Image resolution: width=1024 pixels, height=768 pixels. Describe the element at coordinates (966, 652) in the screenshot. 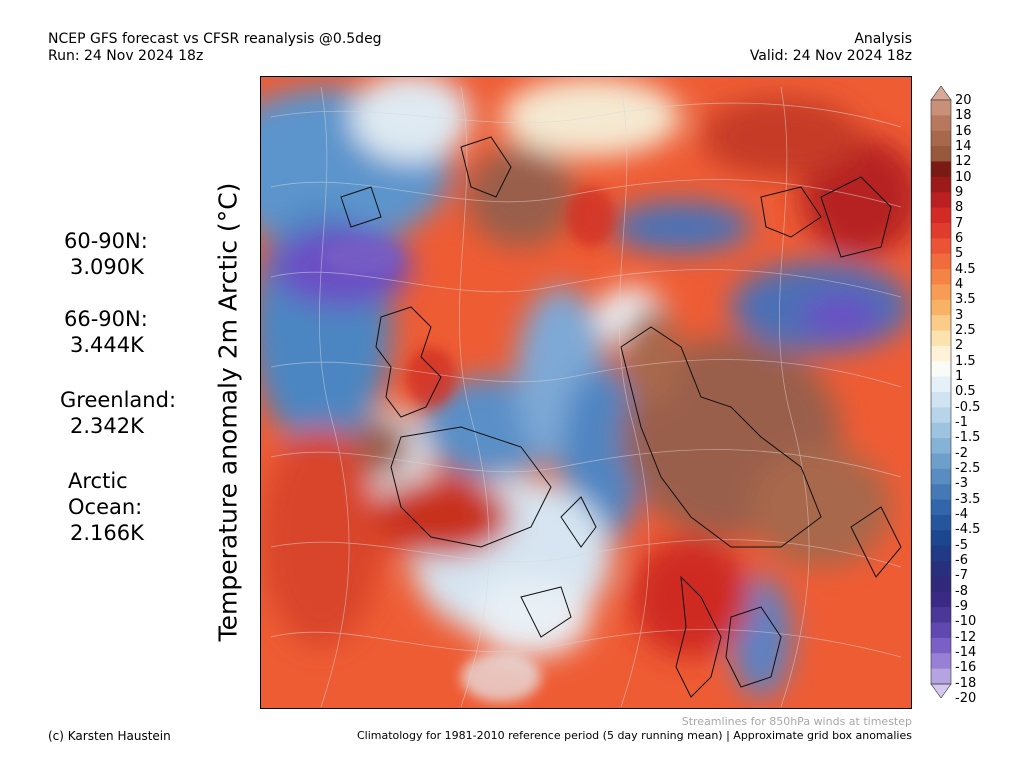

I see `colorbar-tick-label: -14` at that location.